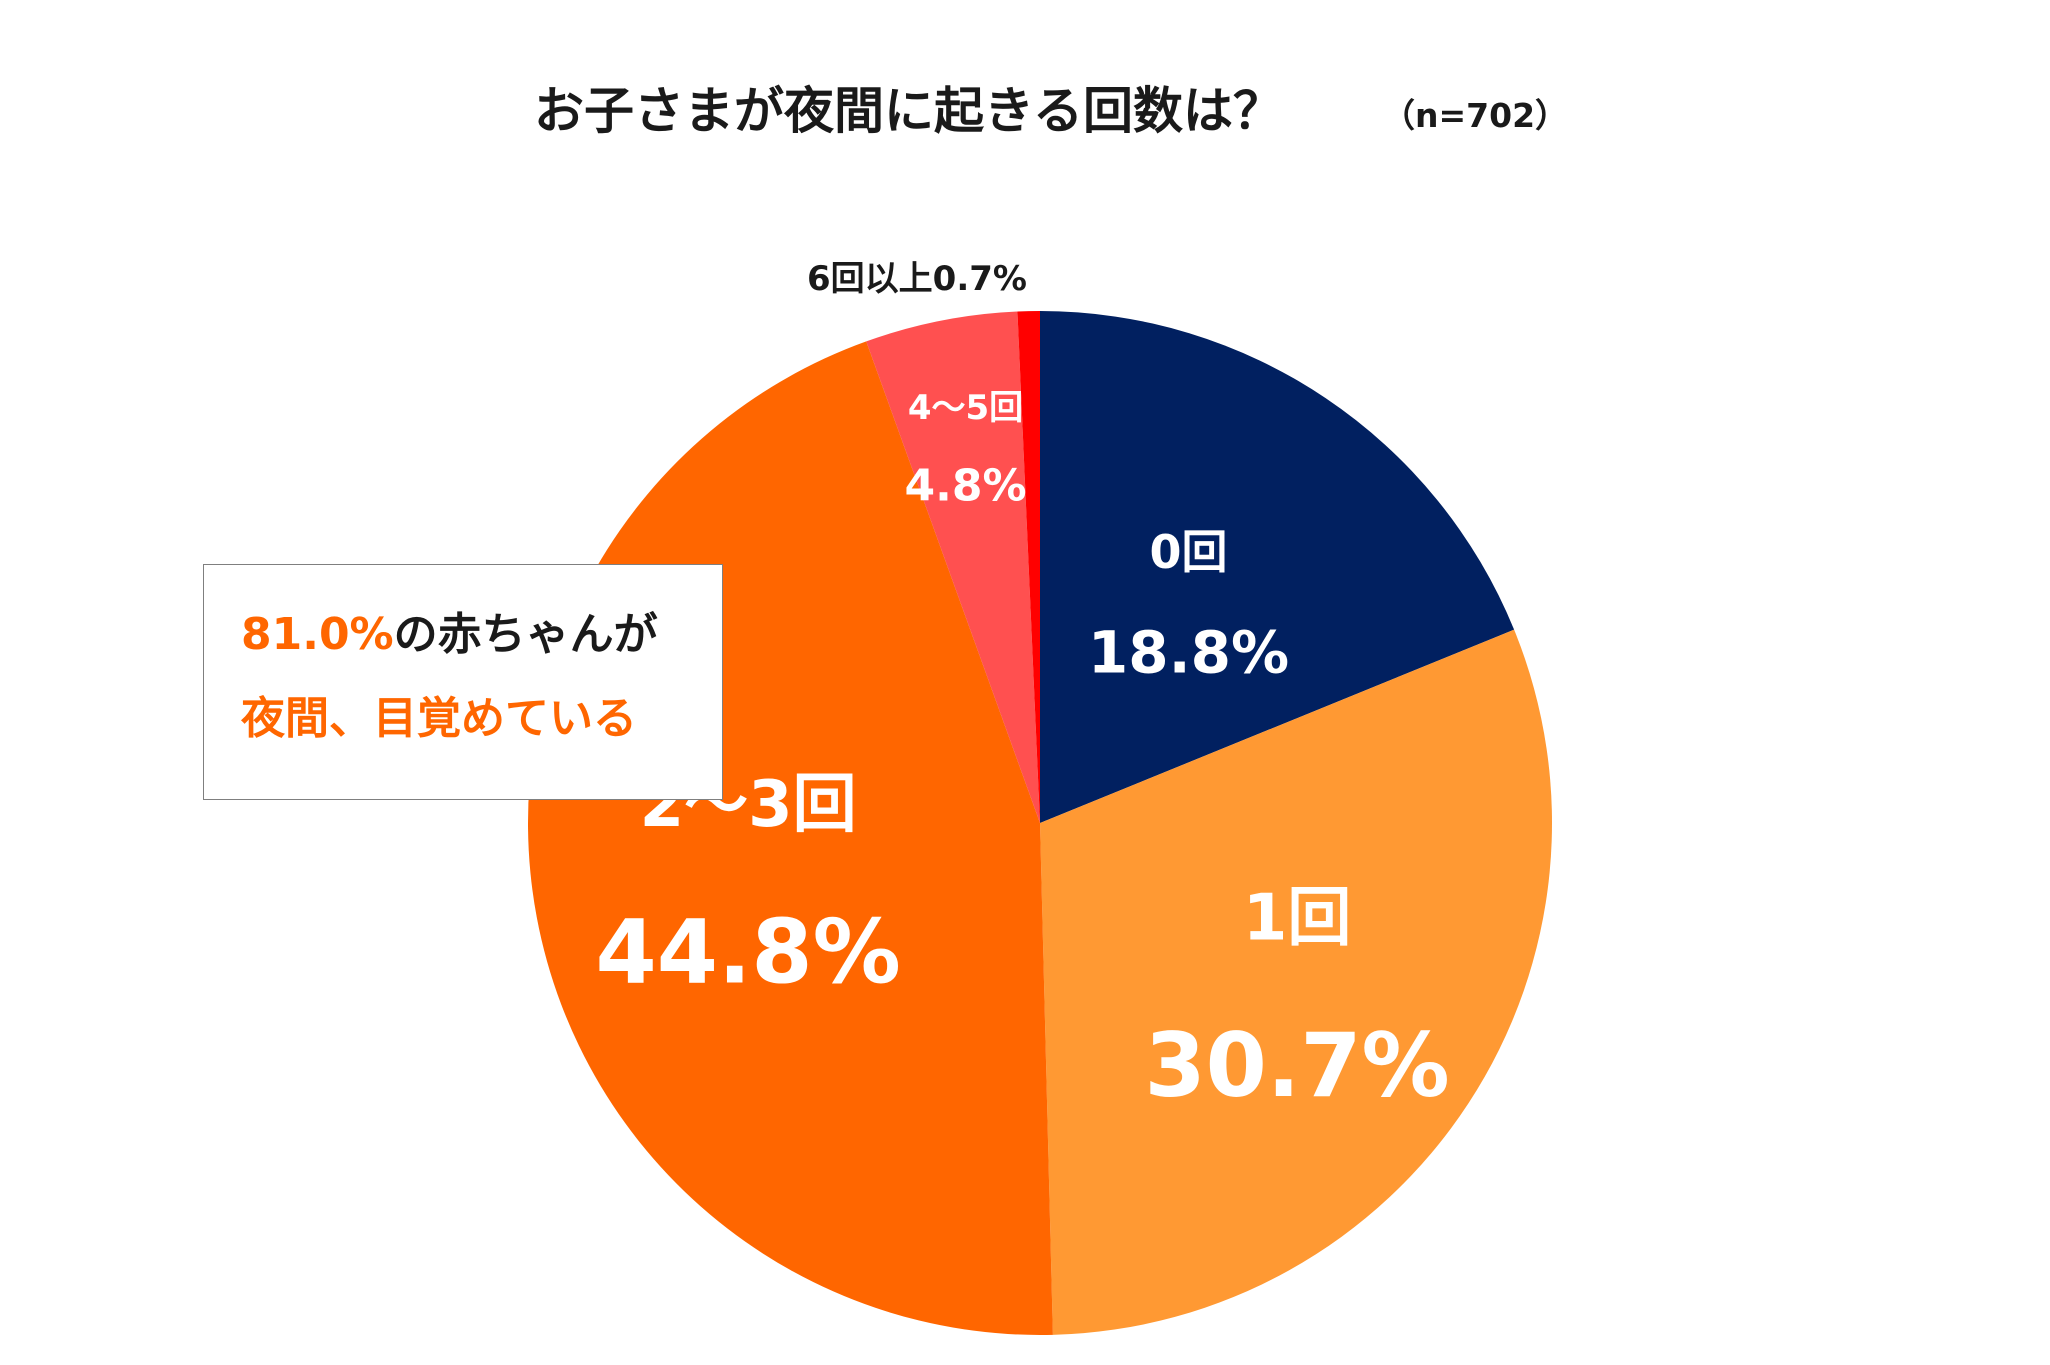  I want to click on pie-slice-4-5-value-label: 4.8%, so click(966, 486).